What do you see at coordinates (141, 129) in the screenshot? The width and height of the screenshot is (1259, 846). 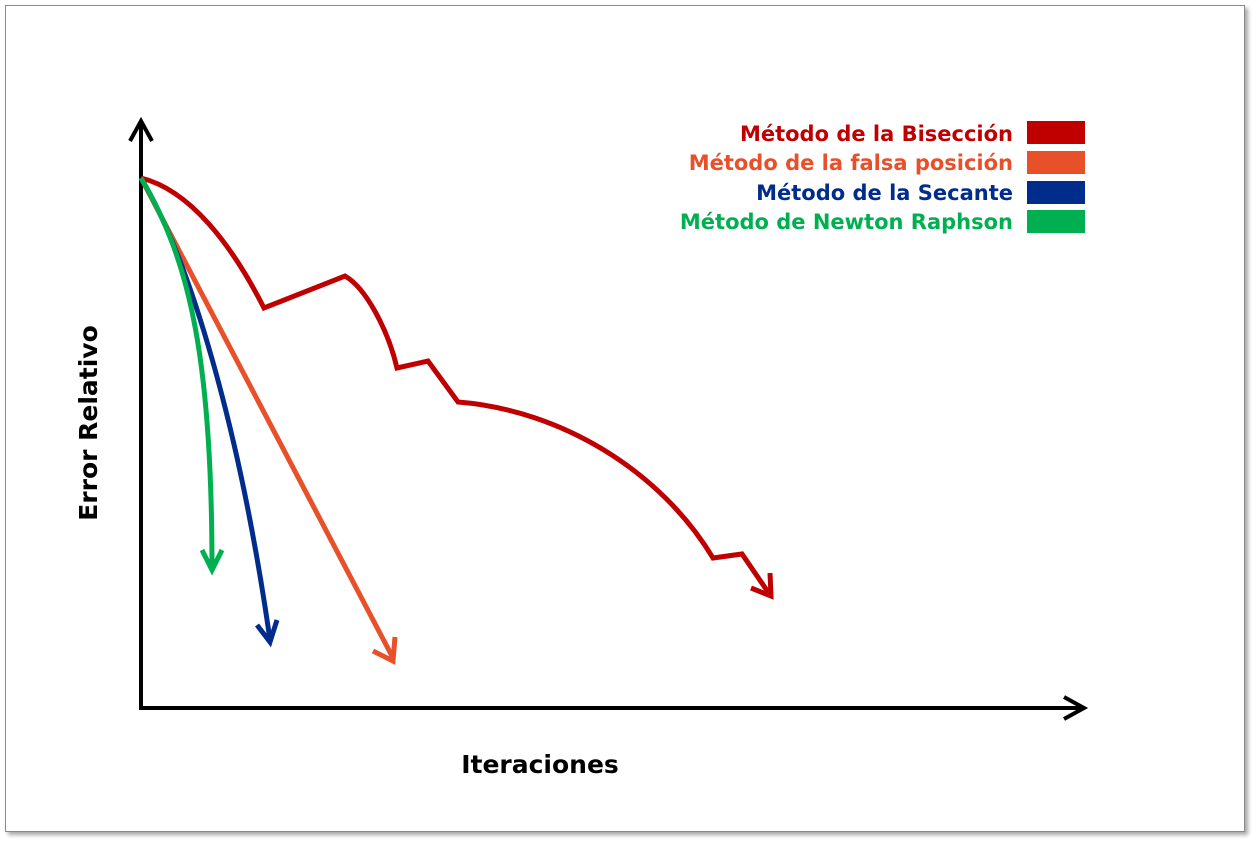 I see `y-axis-arrowhead` at bounding box center [141, 129].